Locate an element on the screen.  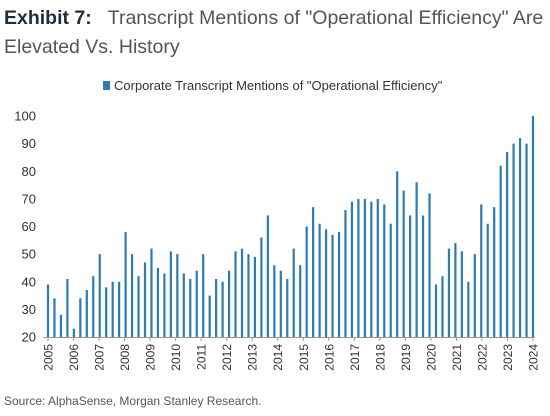
y-tick-label: 70 is located at coordinates (29, 198).